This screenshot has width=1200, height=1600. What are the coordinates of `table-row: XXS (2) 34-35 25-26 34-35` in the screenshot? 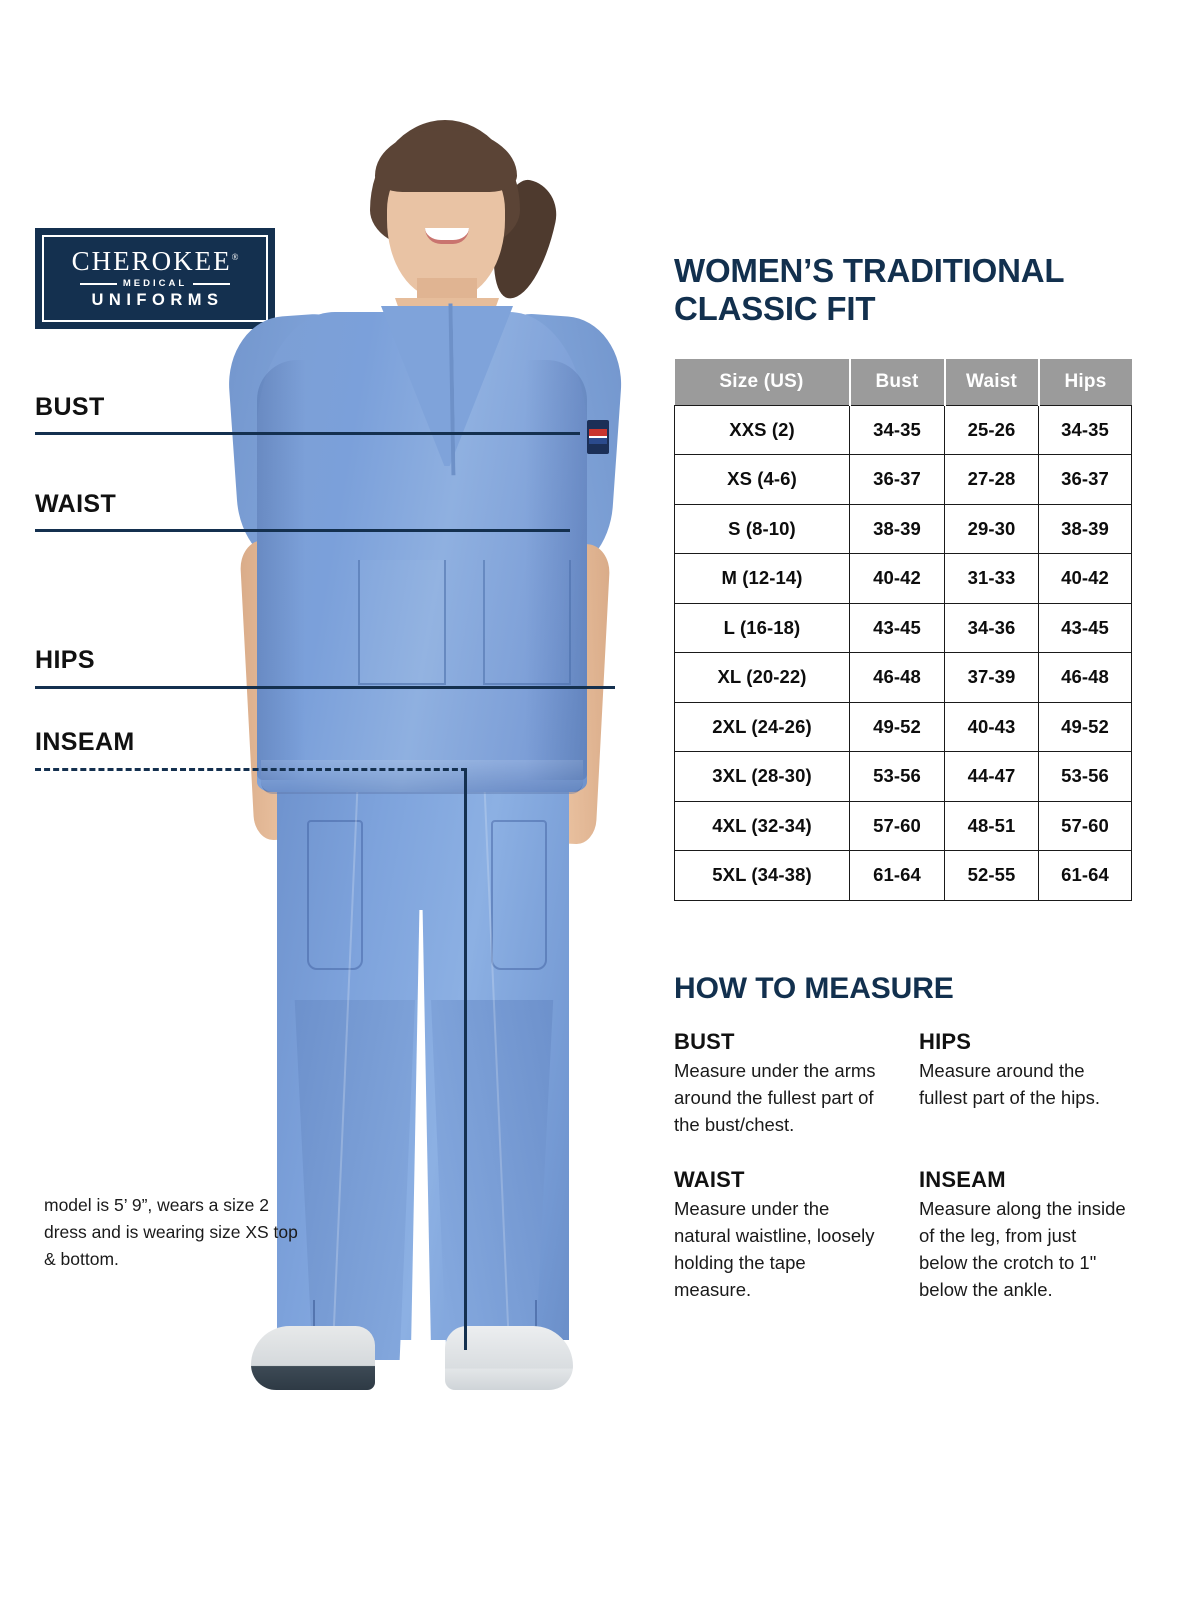 It's located at (903, 429).